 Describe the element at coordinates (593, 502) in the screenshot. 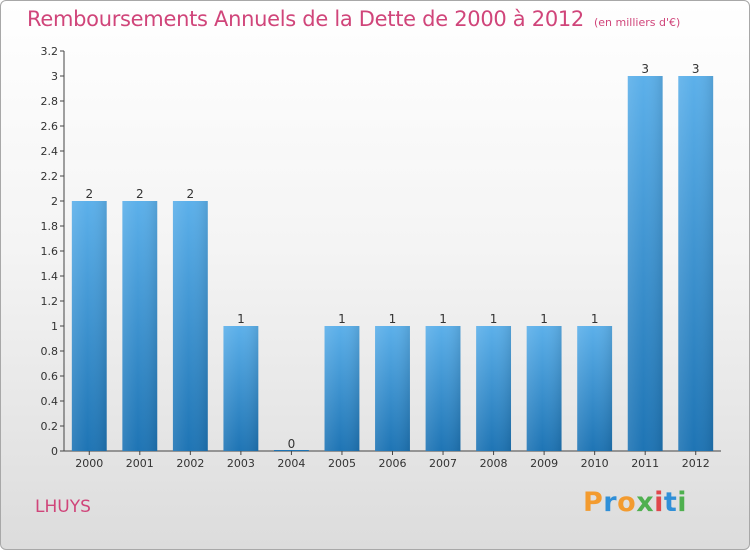

I see `logo-letter: P` at that location.